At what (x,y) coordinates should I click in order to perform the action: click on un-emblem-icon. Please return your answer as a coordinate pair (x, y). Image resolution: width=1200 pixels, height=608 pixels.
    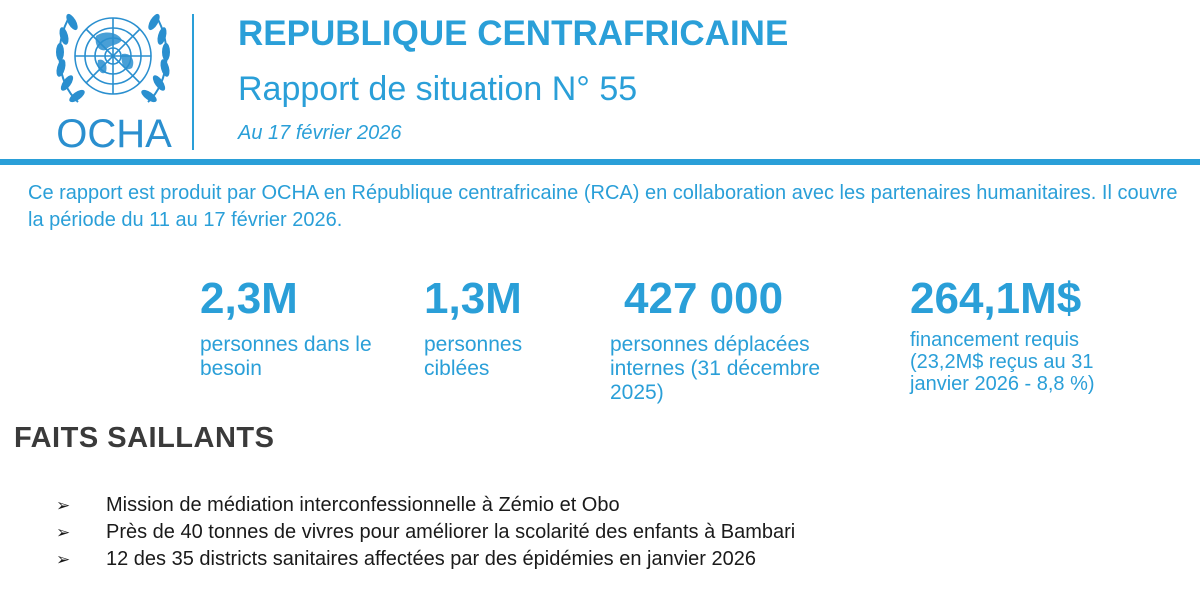
    Looking at the image, I should click on (113, 58).